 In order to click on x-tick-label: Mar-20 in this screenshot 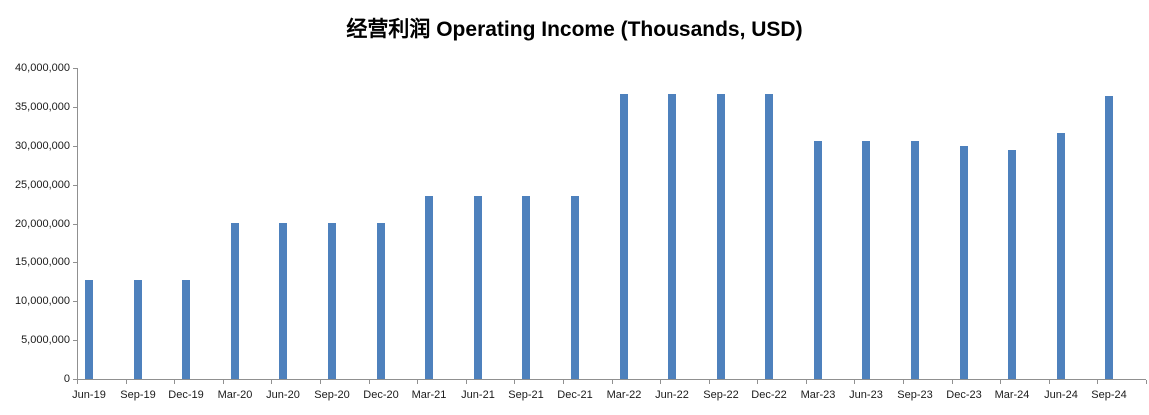, I will do `click(235, 395)`.